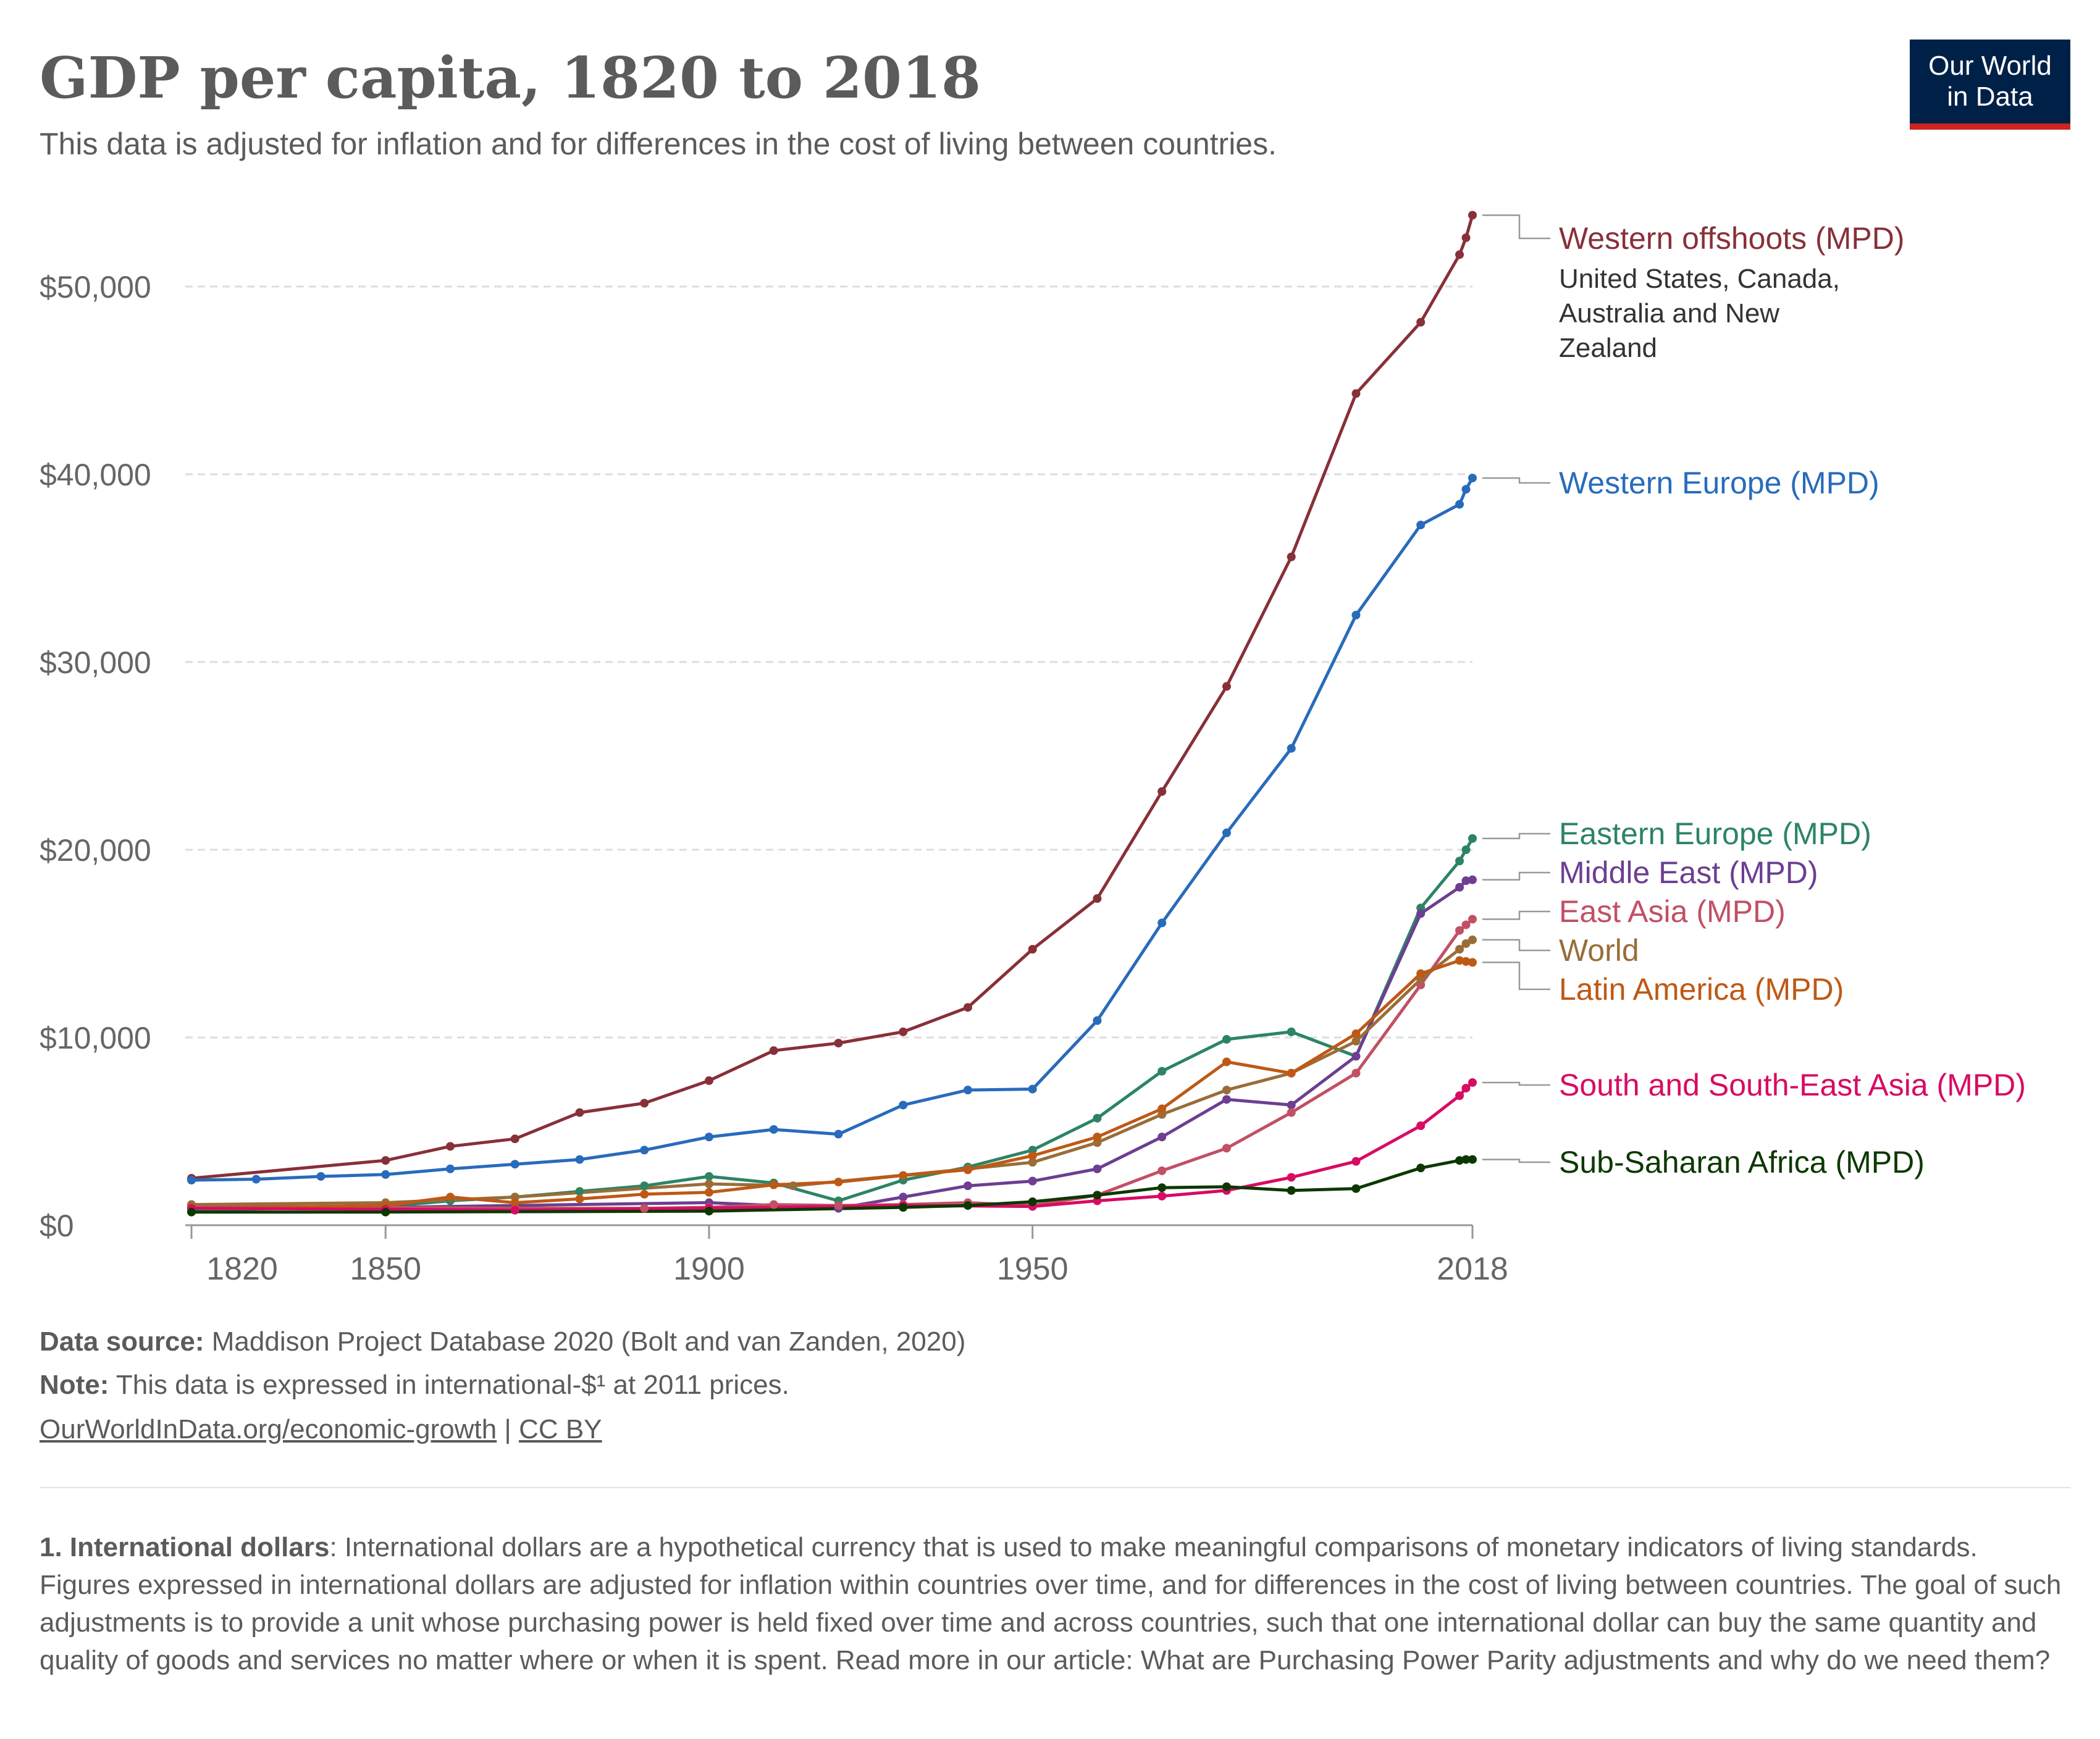 The width and height of the screenshot is (2100, 1739). What do you see at coordinates (268, 1429) in the screenshot?
I see `source-link: OurWorldInData.org/economic-growth` at bounding box center [268, 1429].